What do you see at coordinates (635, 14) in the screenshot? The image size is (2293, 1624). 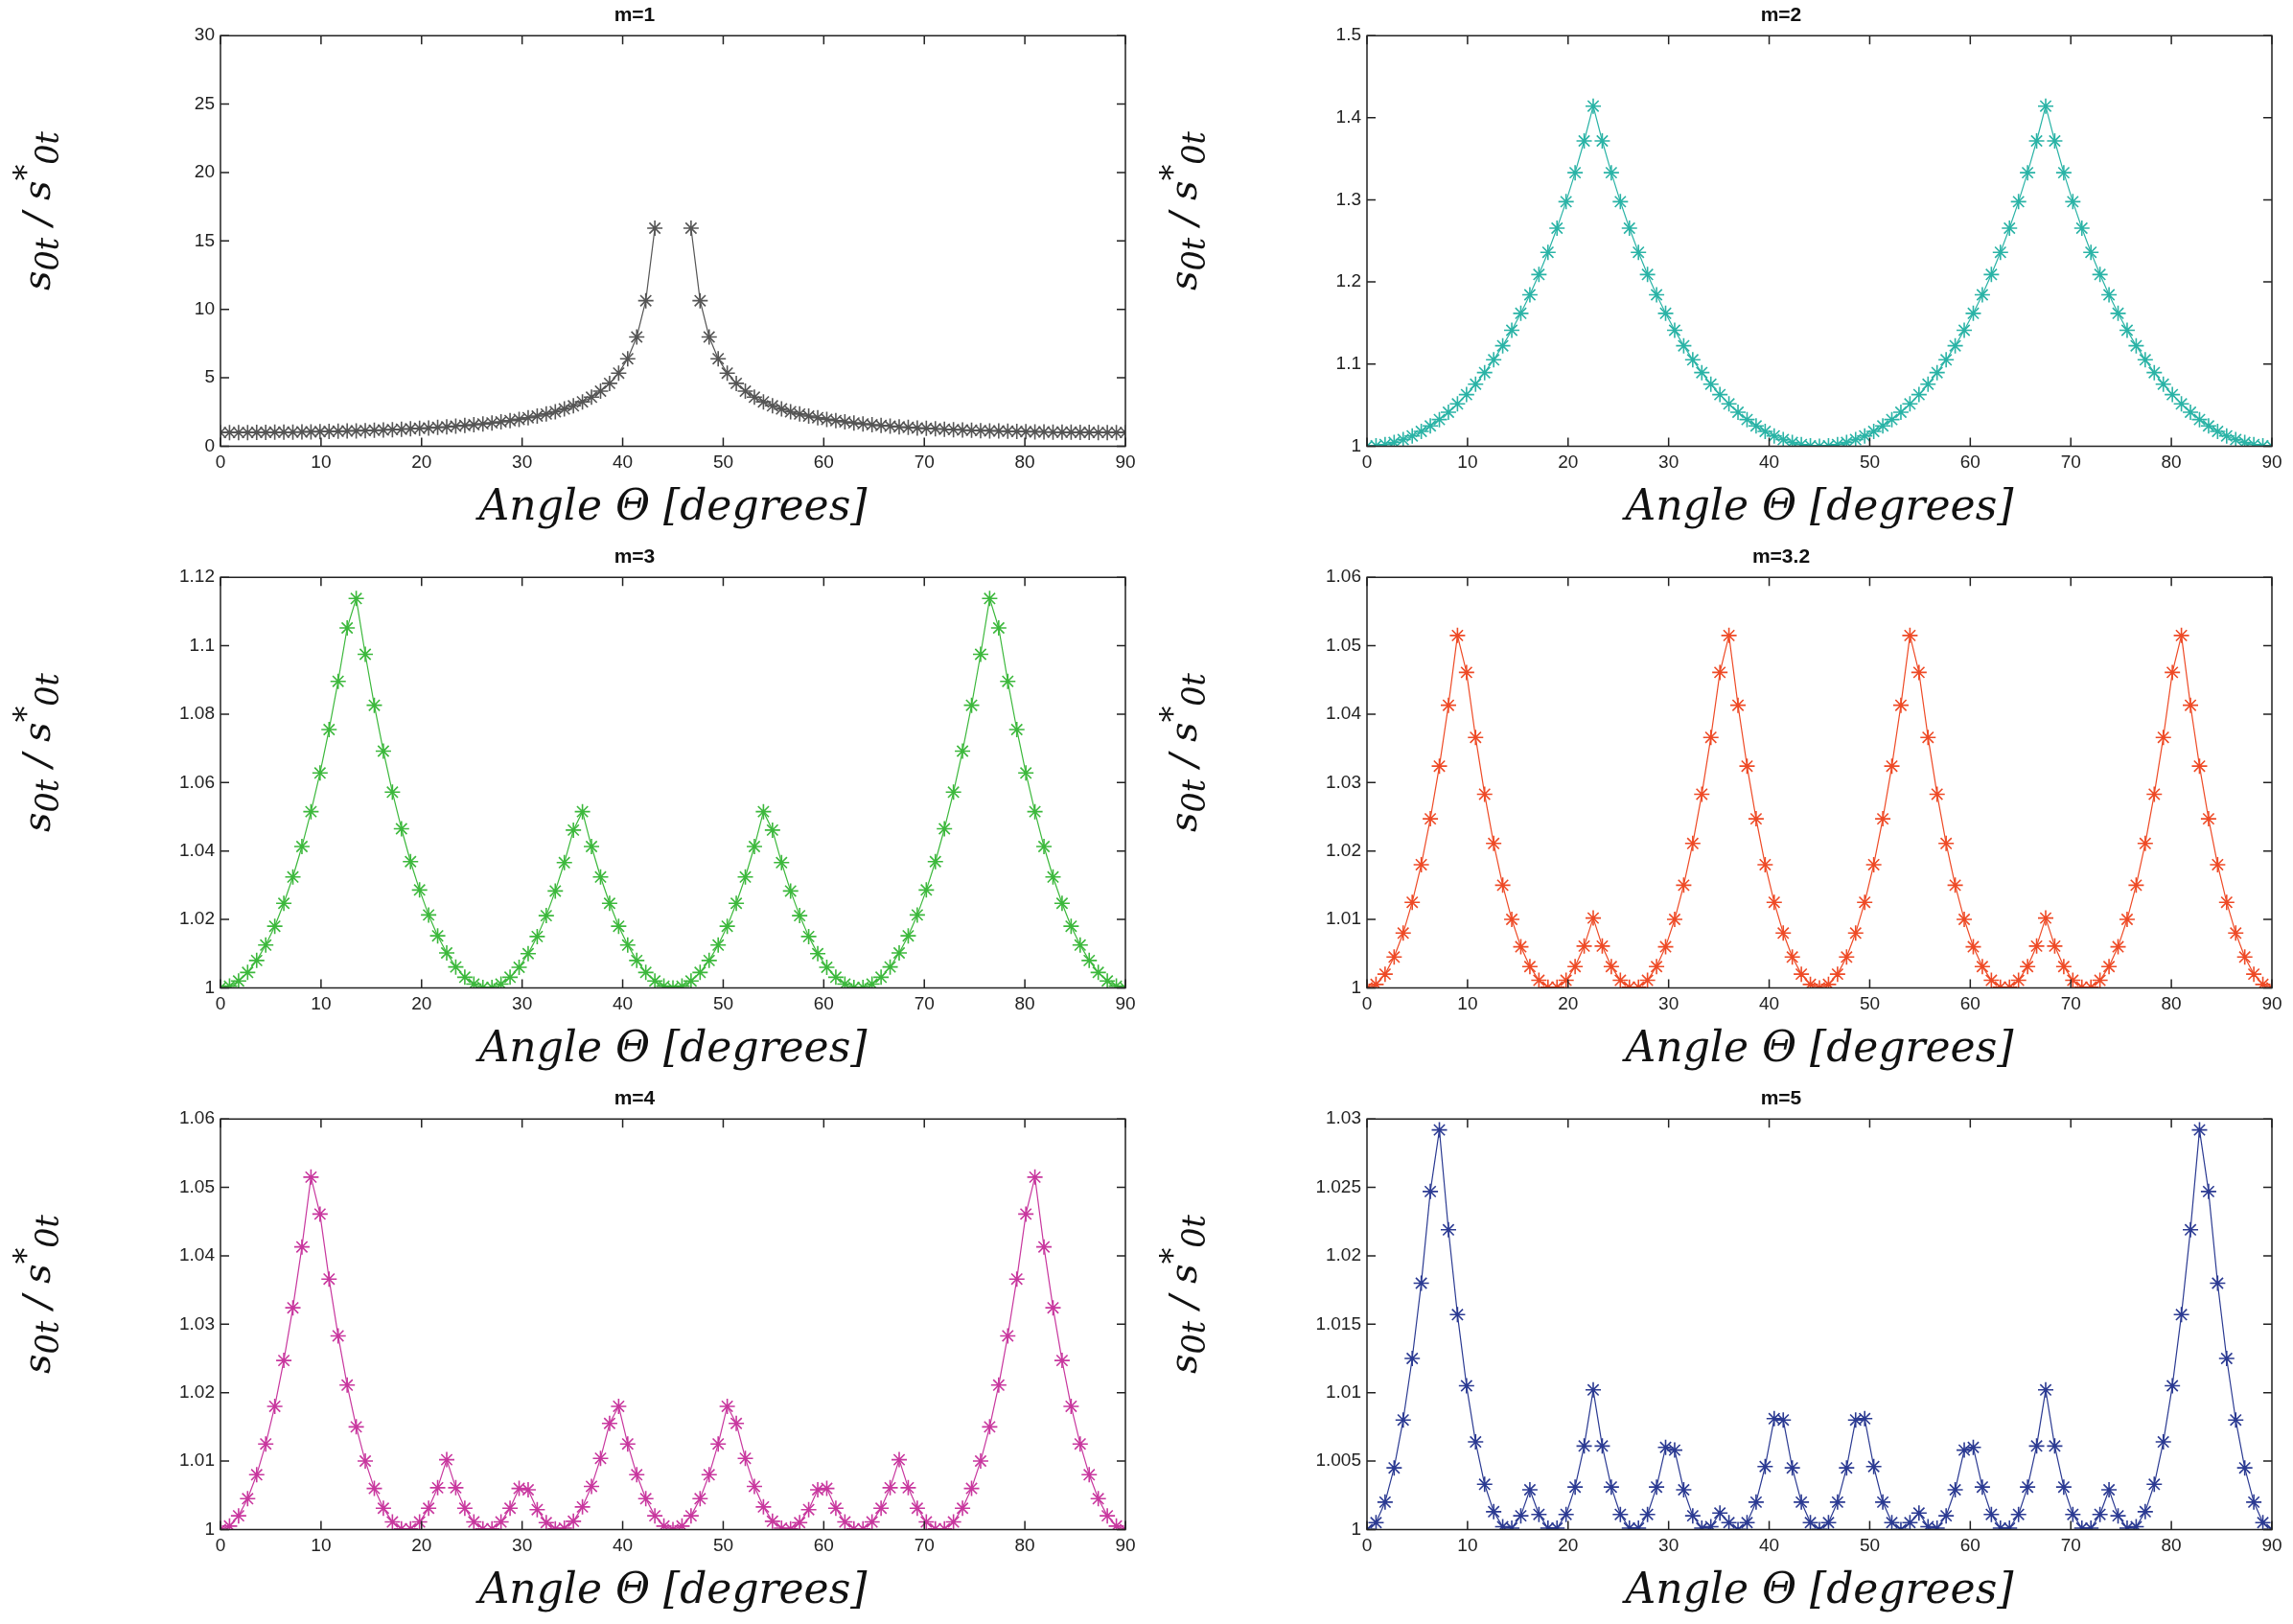 I see `chart-title: m=1` at bounding box center [635, 14].